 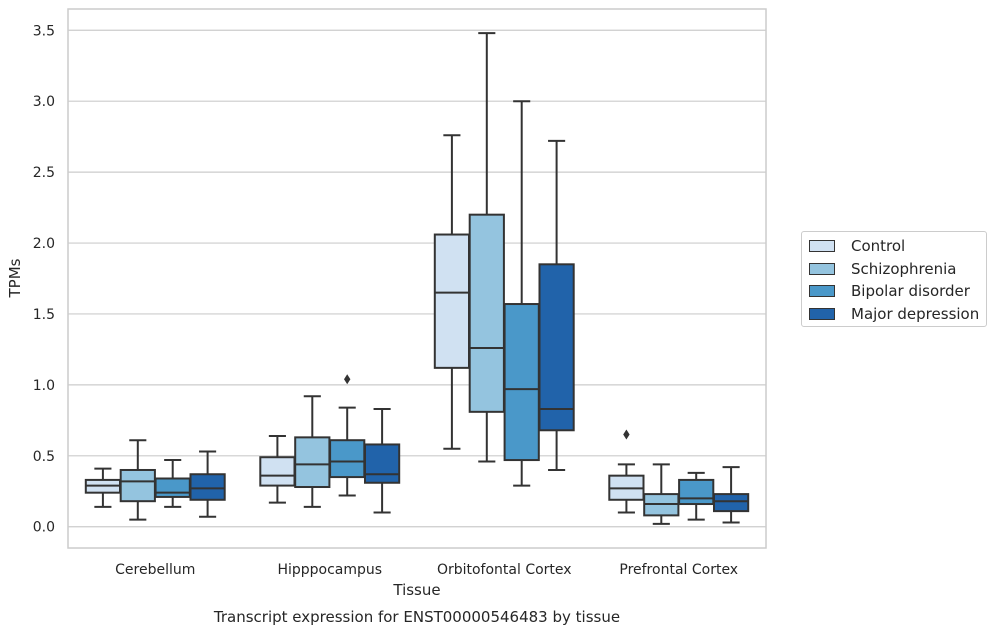 What do you see at coordinates (44, 173) in the screenshot?
I see `y-tick-label: 2.5` at bounding box center [44, 173].